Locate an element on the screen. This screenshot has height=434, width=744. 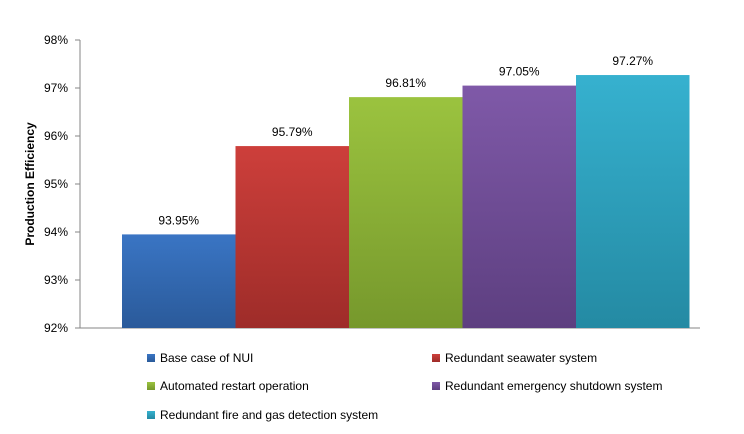
y-tick-label: 93% is located at coordinates (56, 280).